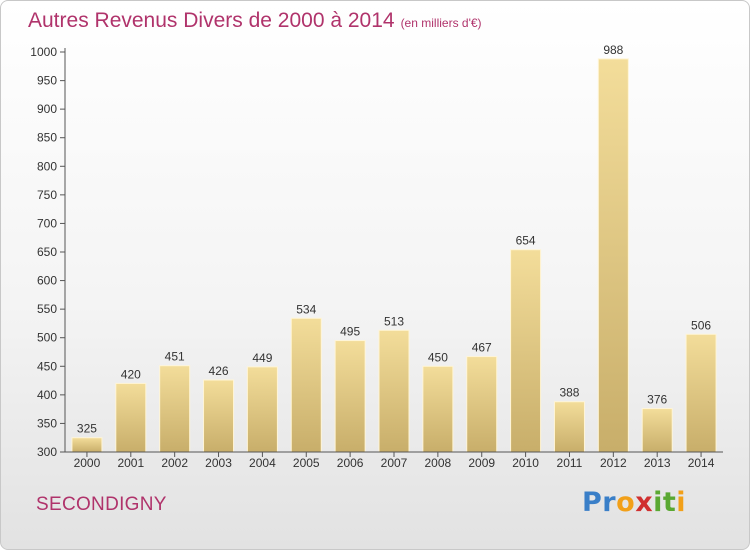 This screenshot has width=750, height=550. What do you see at coordinates (441, 23) in the screenshot?
I see `chart-unit: (en milliers d'€)` at bounding box center [441, 23].